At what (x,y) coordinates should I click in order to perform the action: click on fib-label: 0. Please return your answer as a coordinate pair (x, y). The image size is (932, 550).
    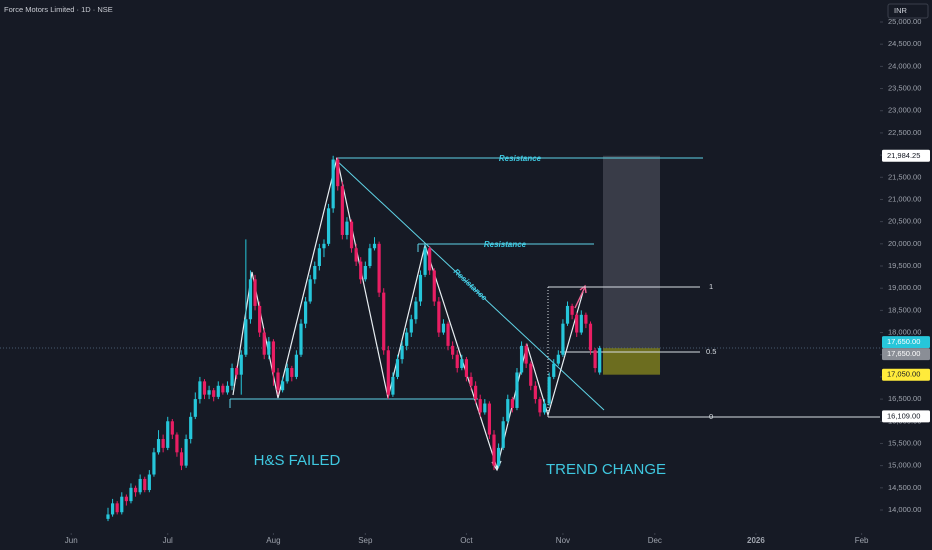
    Looking at the image, I should click on (711, 416).